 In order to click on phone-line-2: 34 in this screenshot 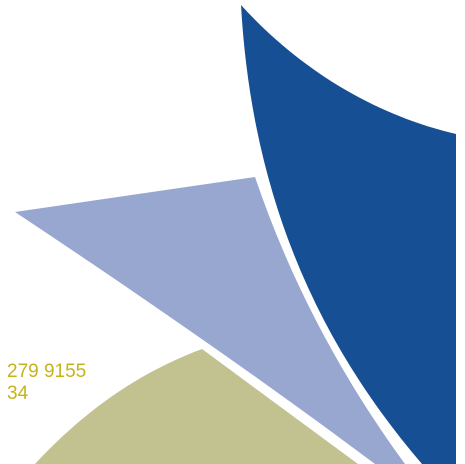, I will do `click(18, 393)`.